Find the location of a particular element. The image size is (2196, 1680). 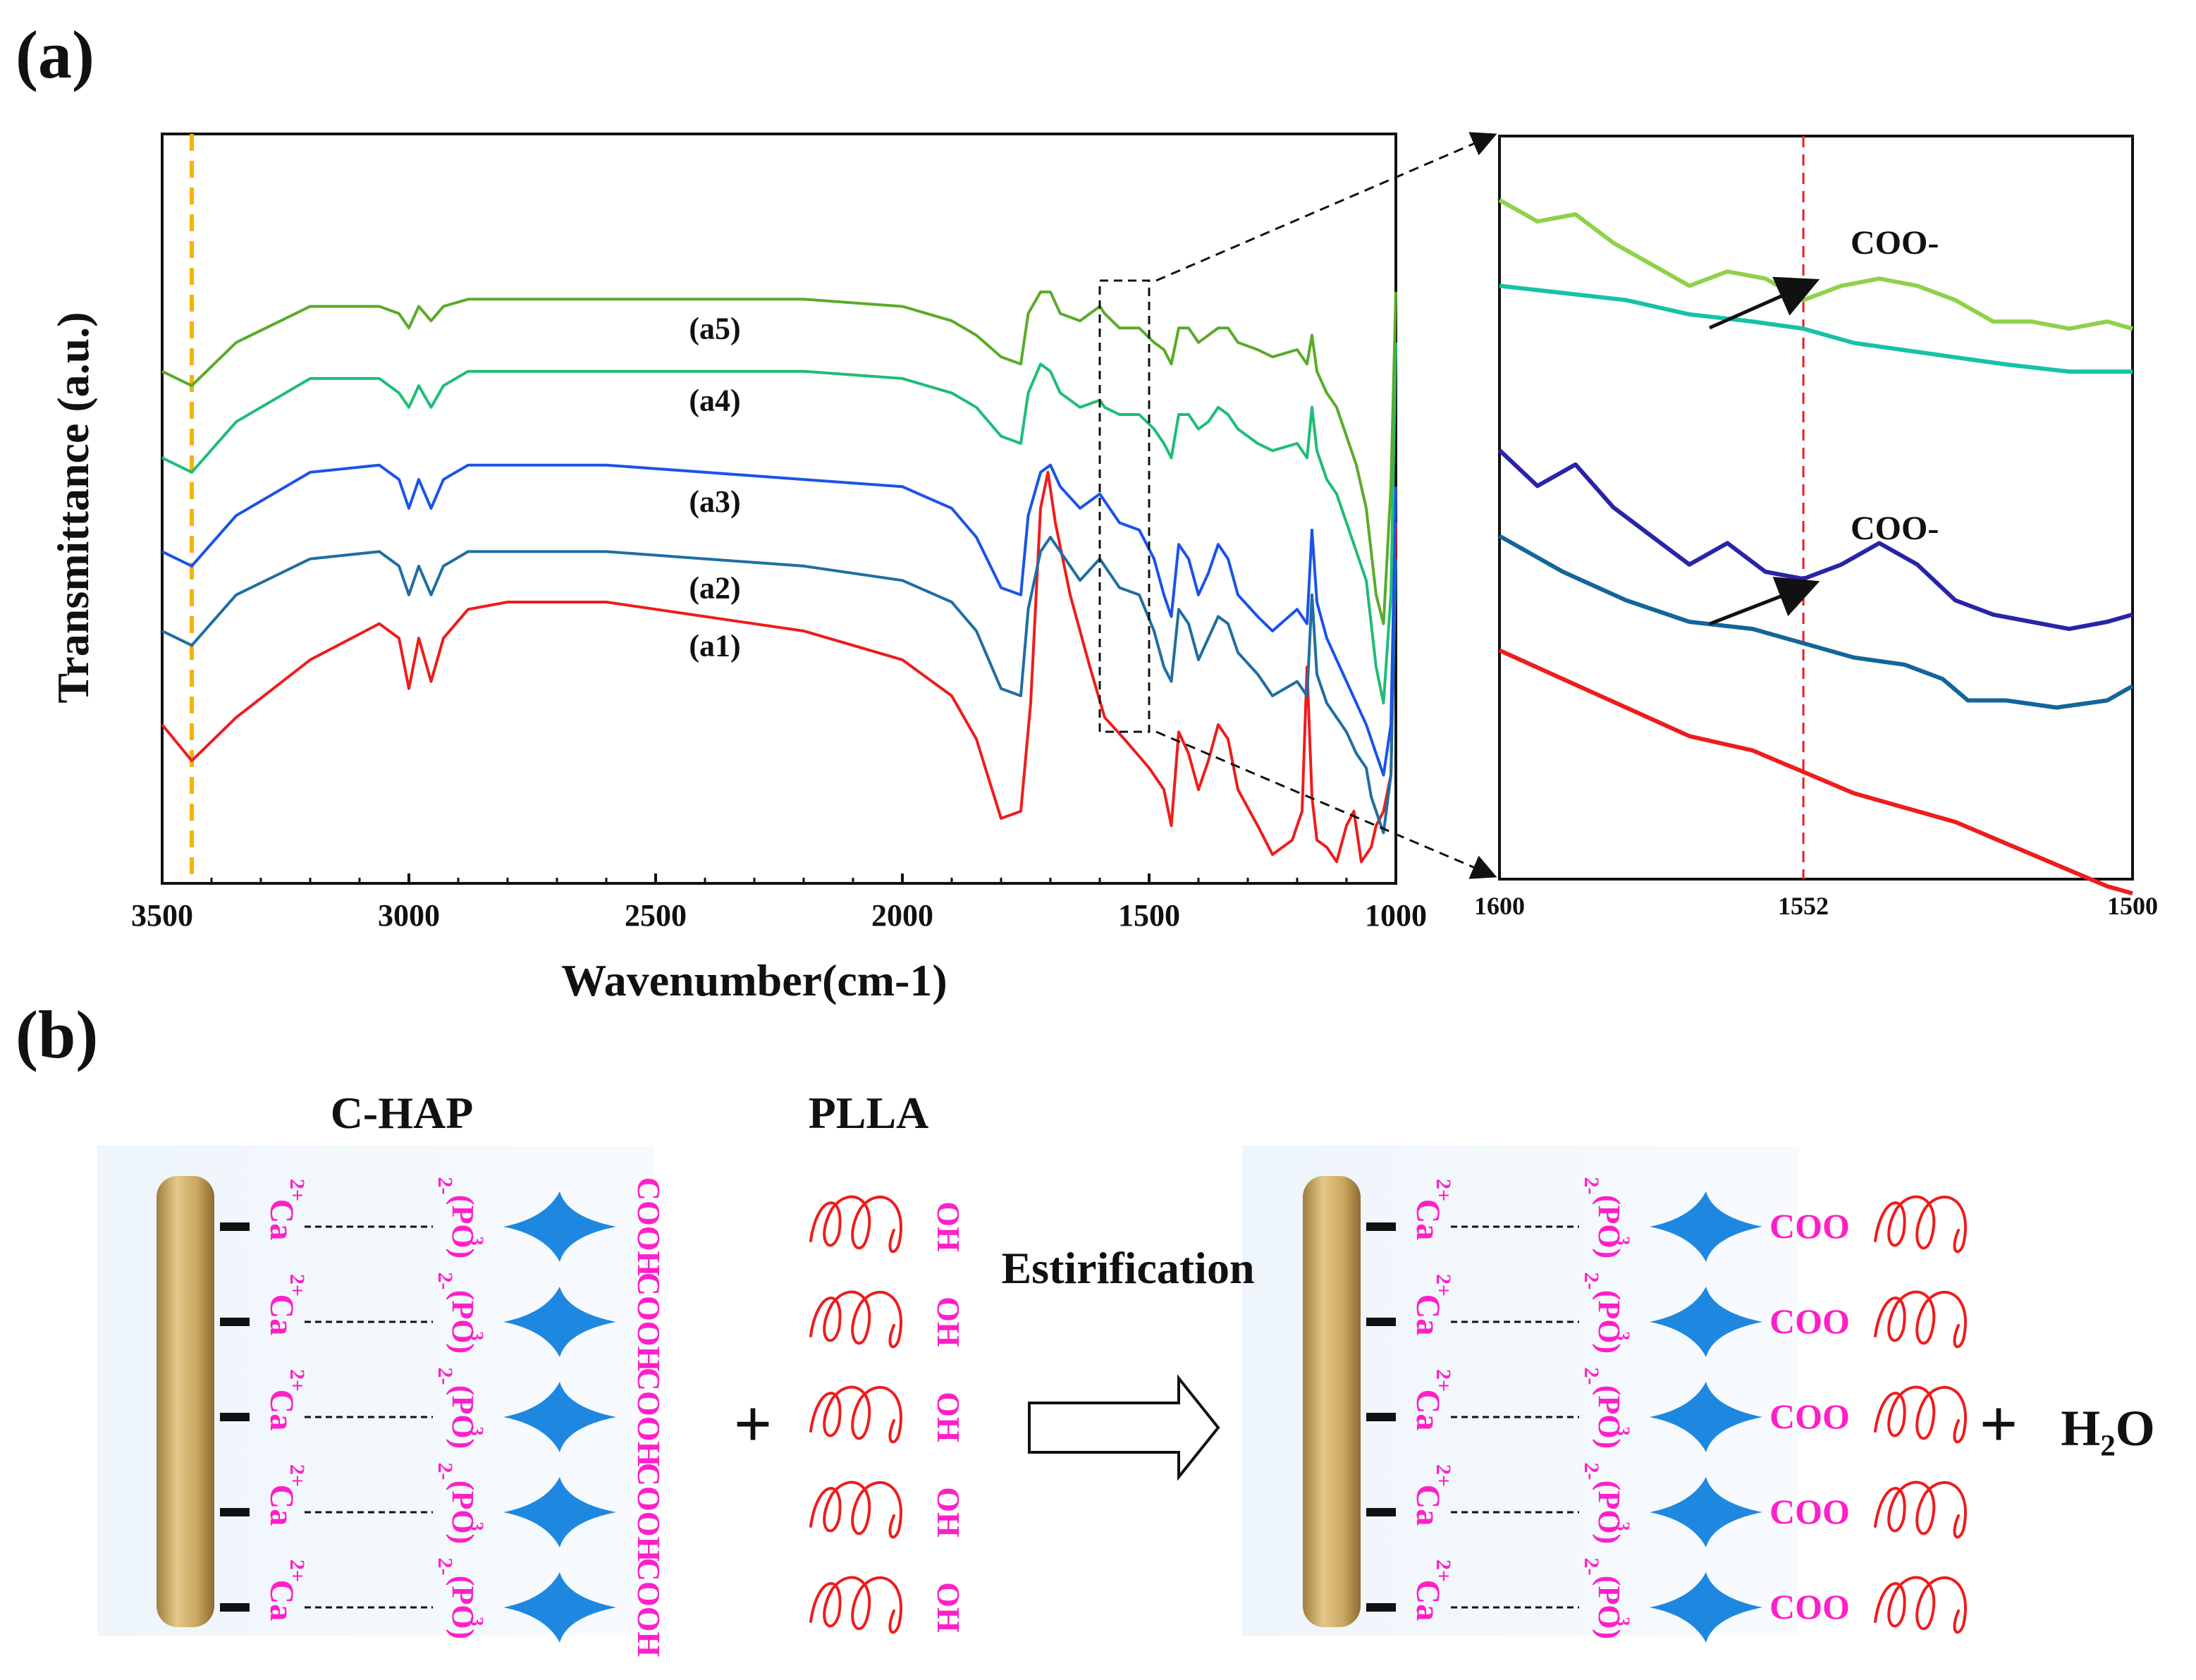

inset-plot-frame is located at coordinates (1816, 508).